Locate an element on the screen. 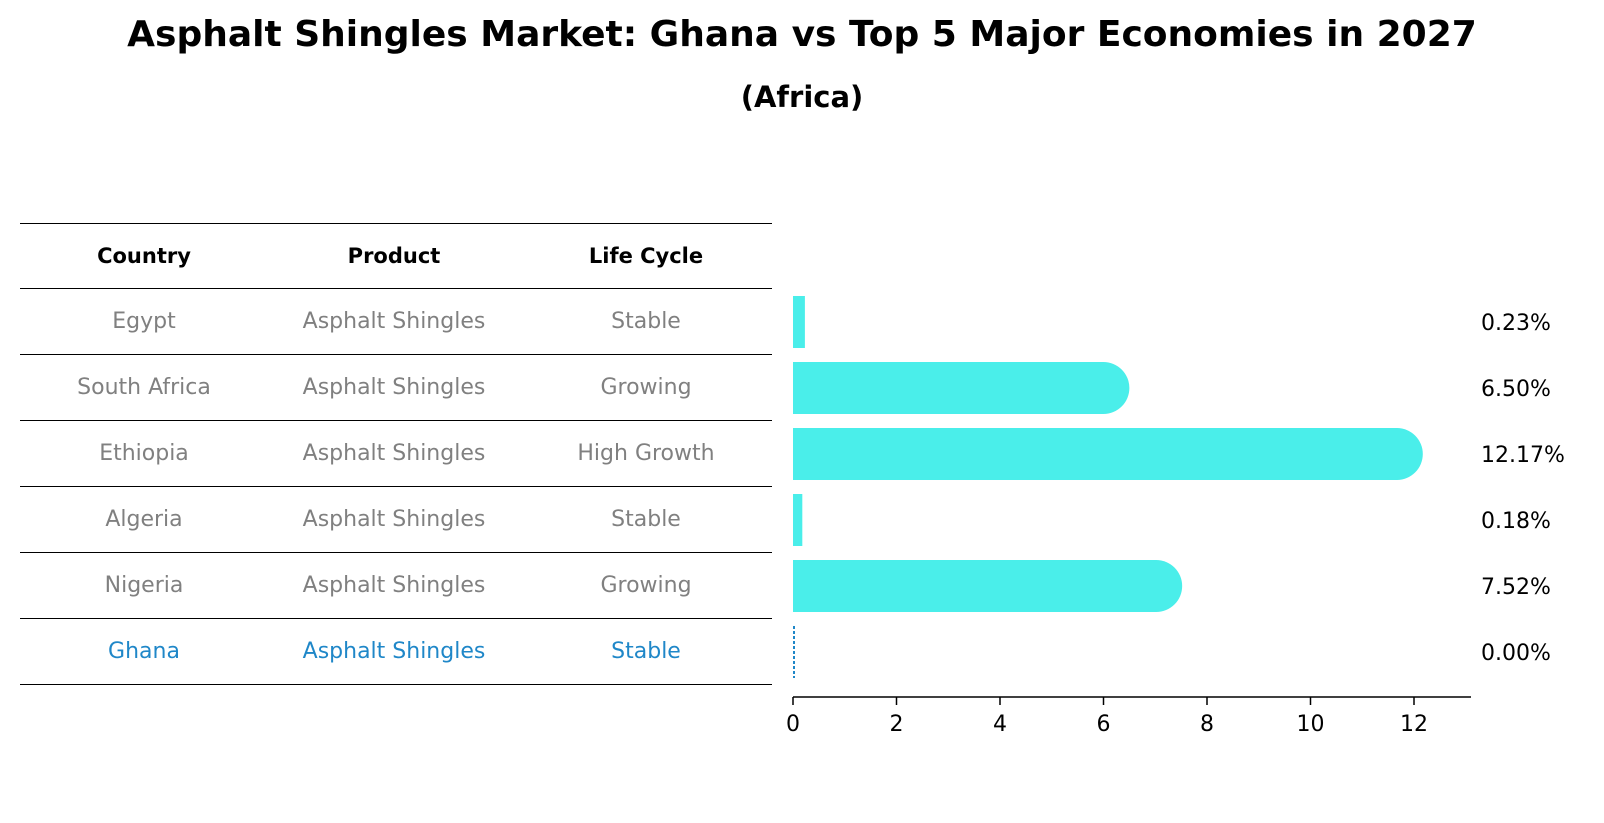 Image resolution: width=1604 pixels, height=823 pixels. table-row-highlight: Ghana Asphalt Shingles Stable is located at coordinates (396, 652).